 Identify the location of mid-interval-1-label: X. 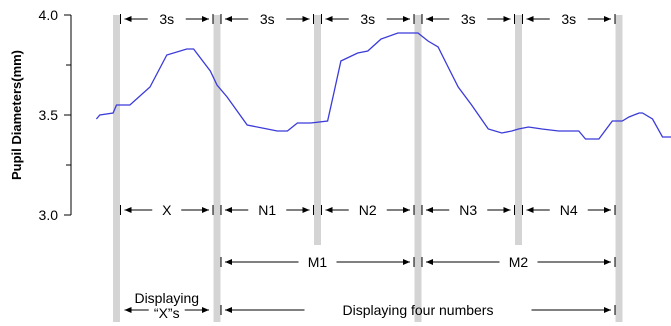
(167, 210).